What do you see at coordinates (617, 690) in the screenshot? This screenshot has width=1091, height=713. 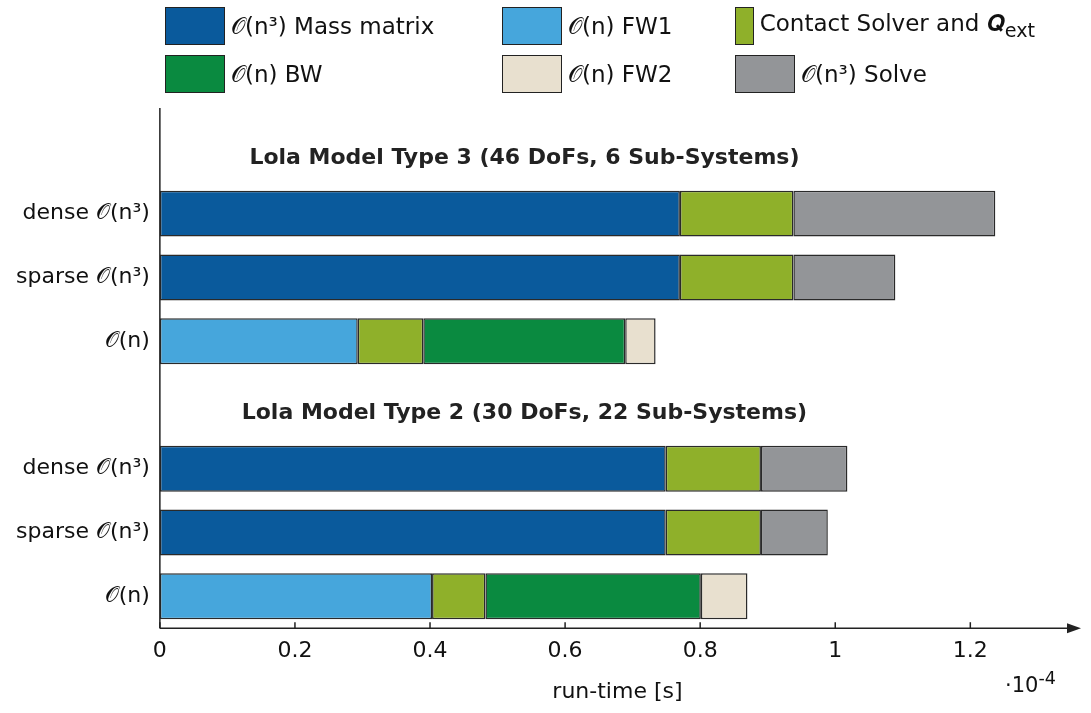 I see `x-axis-title: run-time [s]` at bounding box center [617, 690].